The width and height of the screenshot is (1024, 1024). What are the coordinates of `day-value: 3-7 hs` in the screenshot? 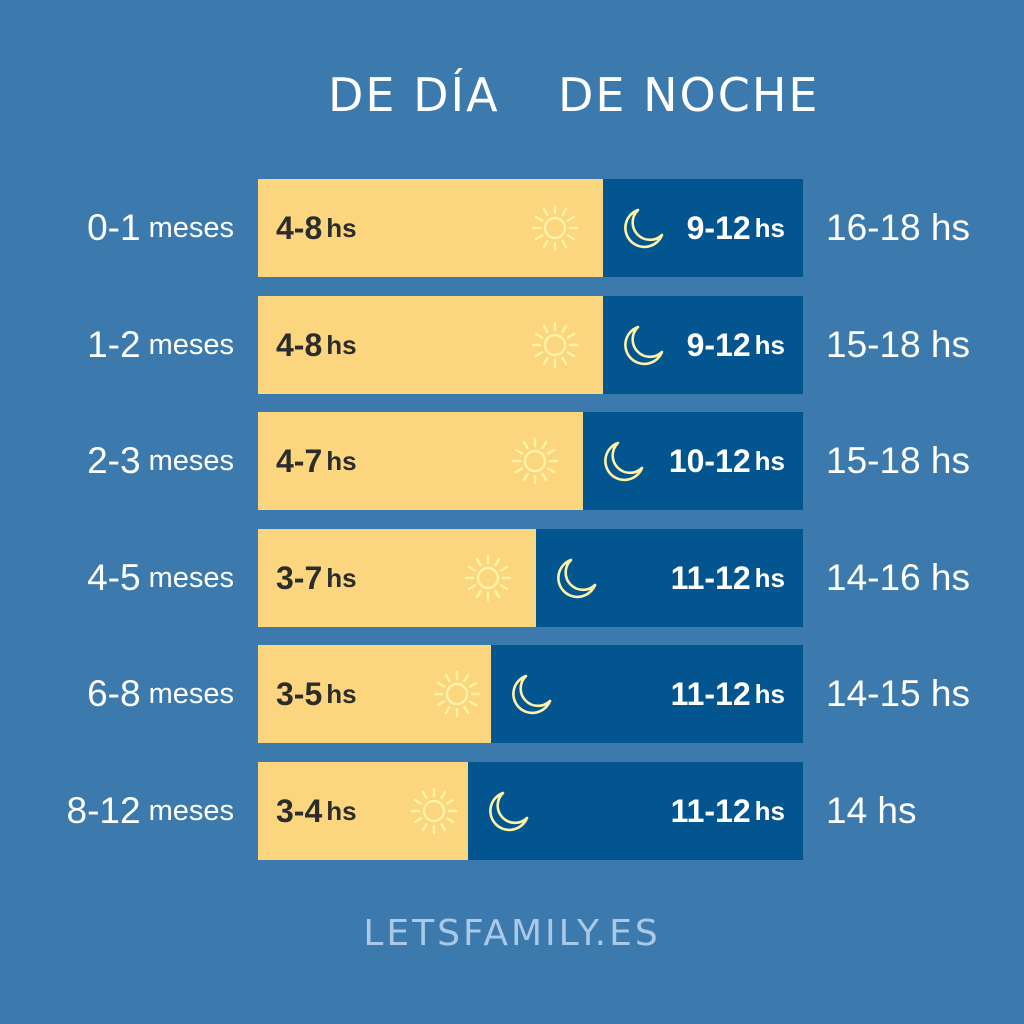 It's located at (316, 578).